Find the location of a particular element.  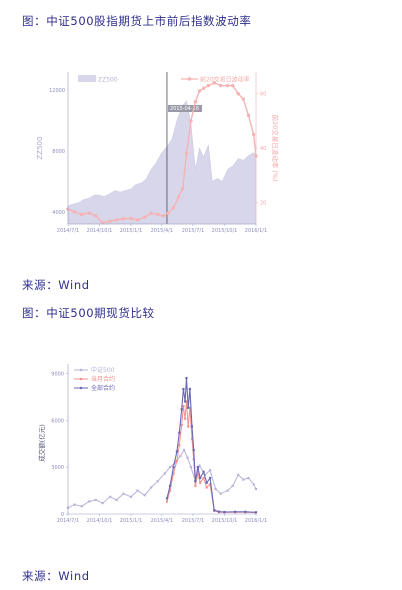

figure1-caption: 图：中证500股指期货上市前后指数波动率 is located at coordinates (137, 21).